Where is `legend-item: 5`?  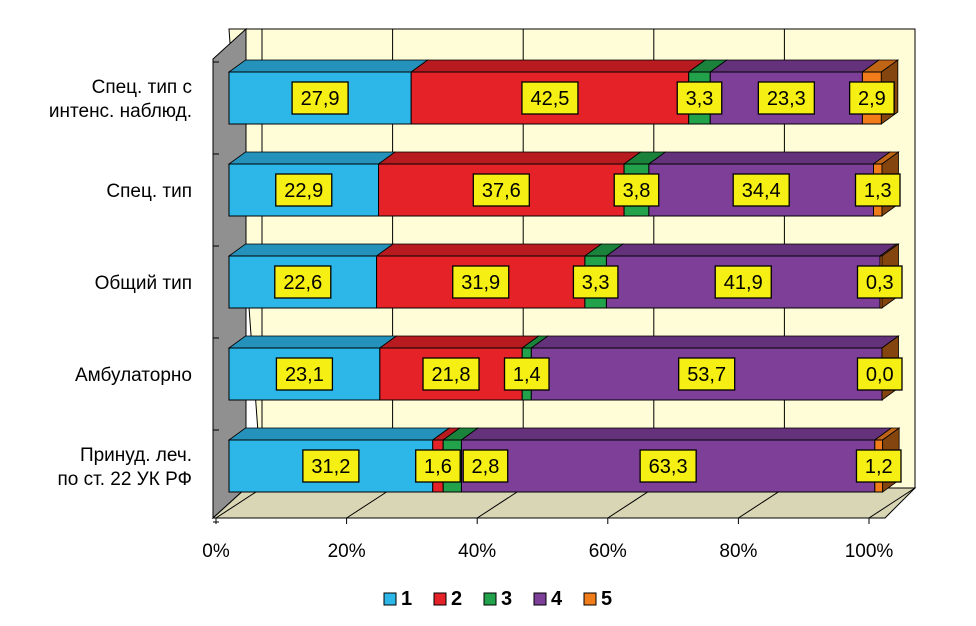
legend-item: 5 is located at coordinates (597, 599).